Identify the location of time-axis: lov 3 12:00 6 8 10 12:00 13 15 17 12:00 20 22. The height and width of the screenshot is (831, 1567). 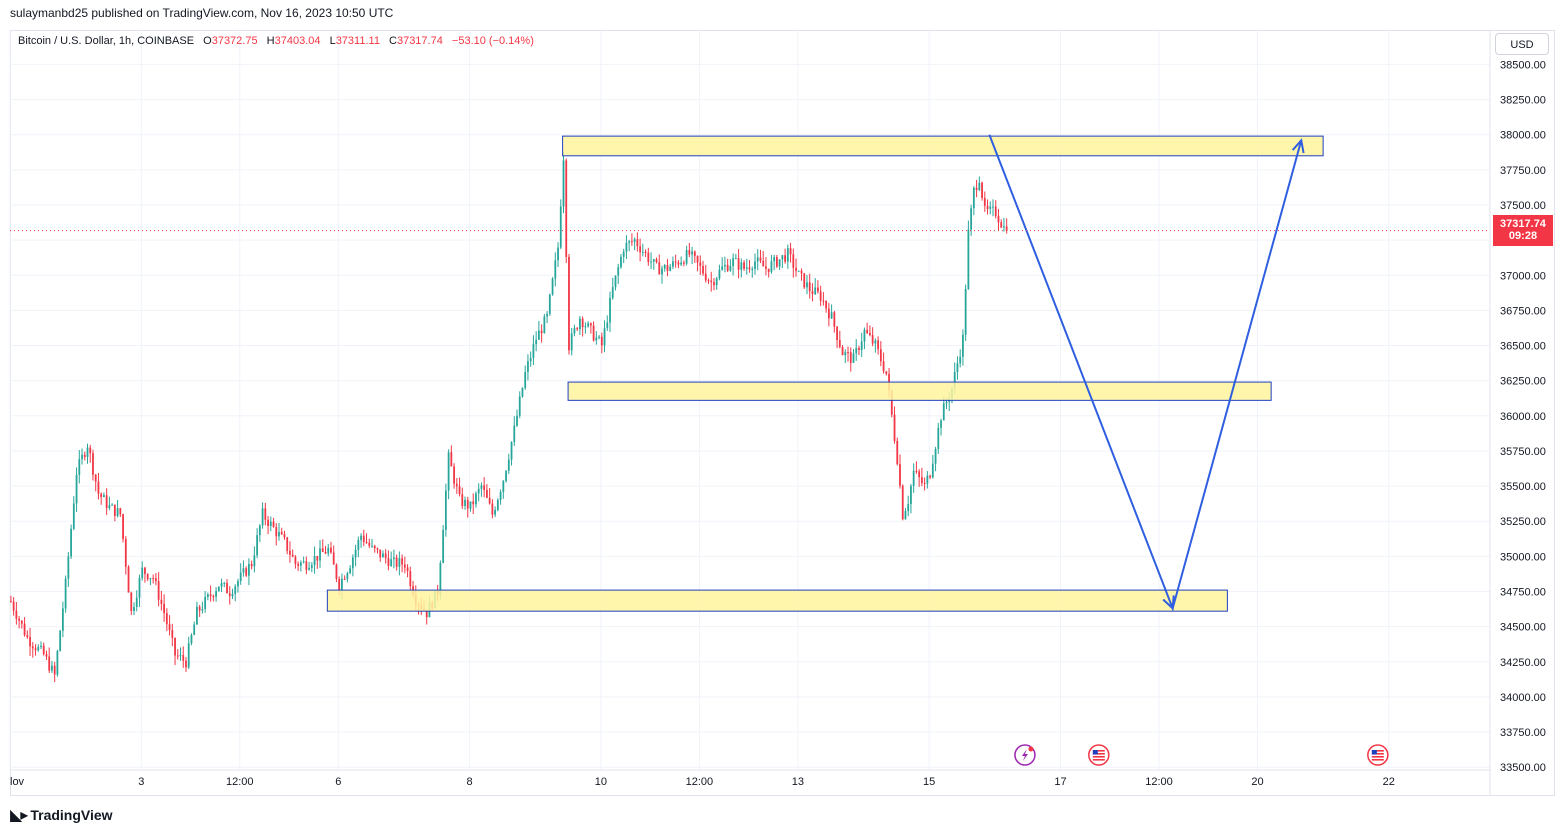
(750, 778).